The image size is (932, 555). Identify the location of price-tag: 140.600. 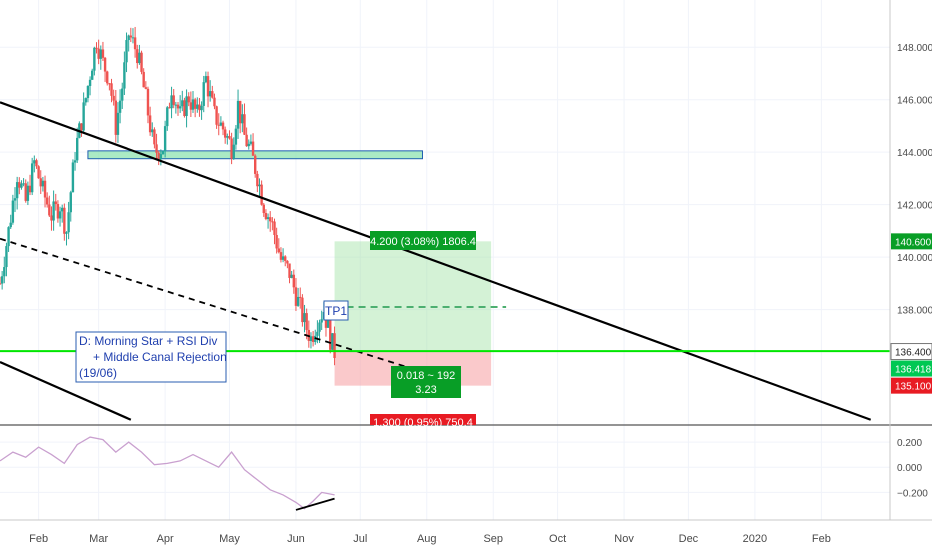
(913, 242).